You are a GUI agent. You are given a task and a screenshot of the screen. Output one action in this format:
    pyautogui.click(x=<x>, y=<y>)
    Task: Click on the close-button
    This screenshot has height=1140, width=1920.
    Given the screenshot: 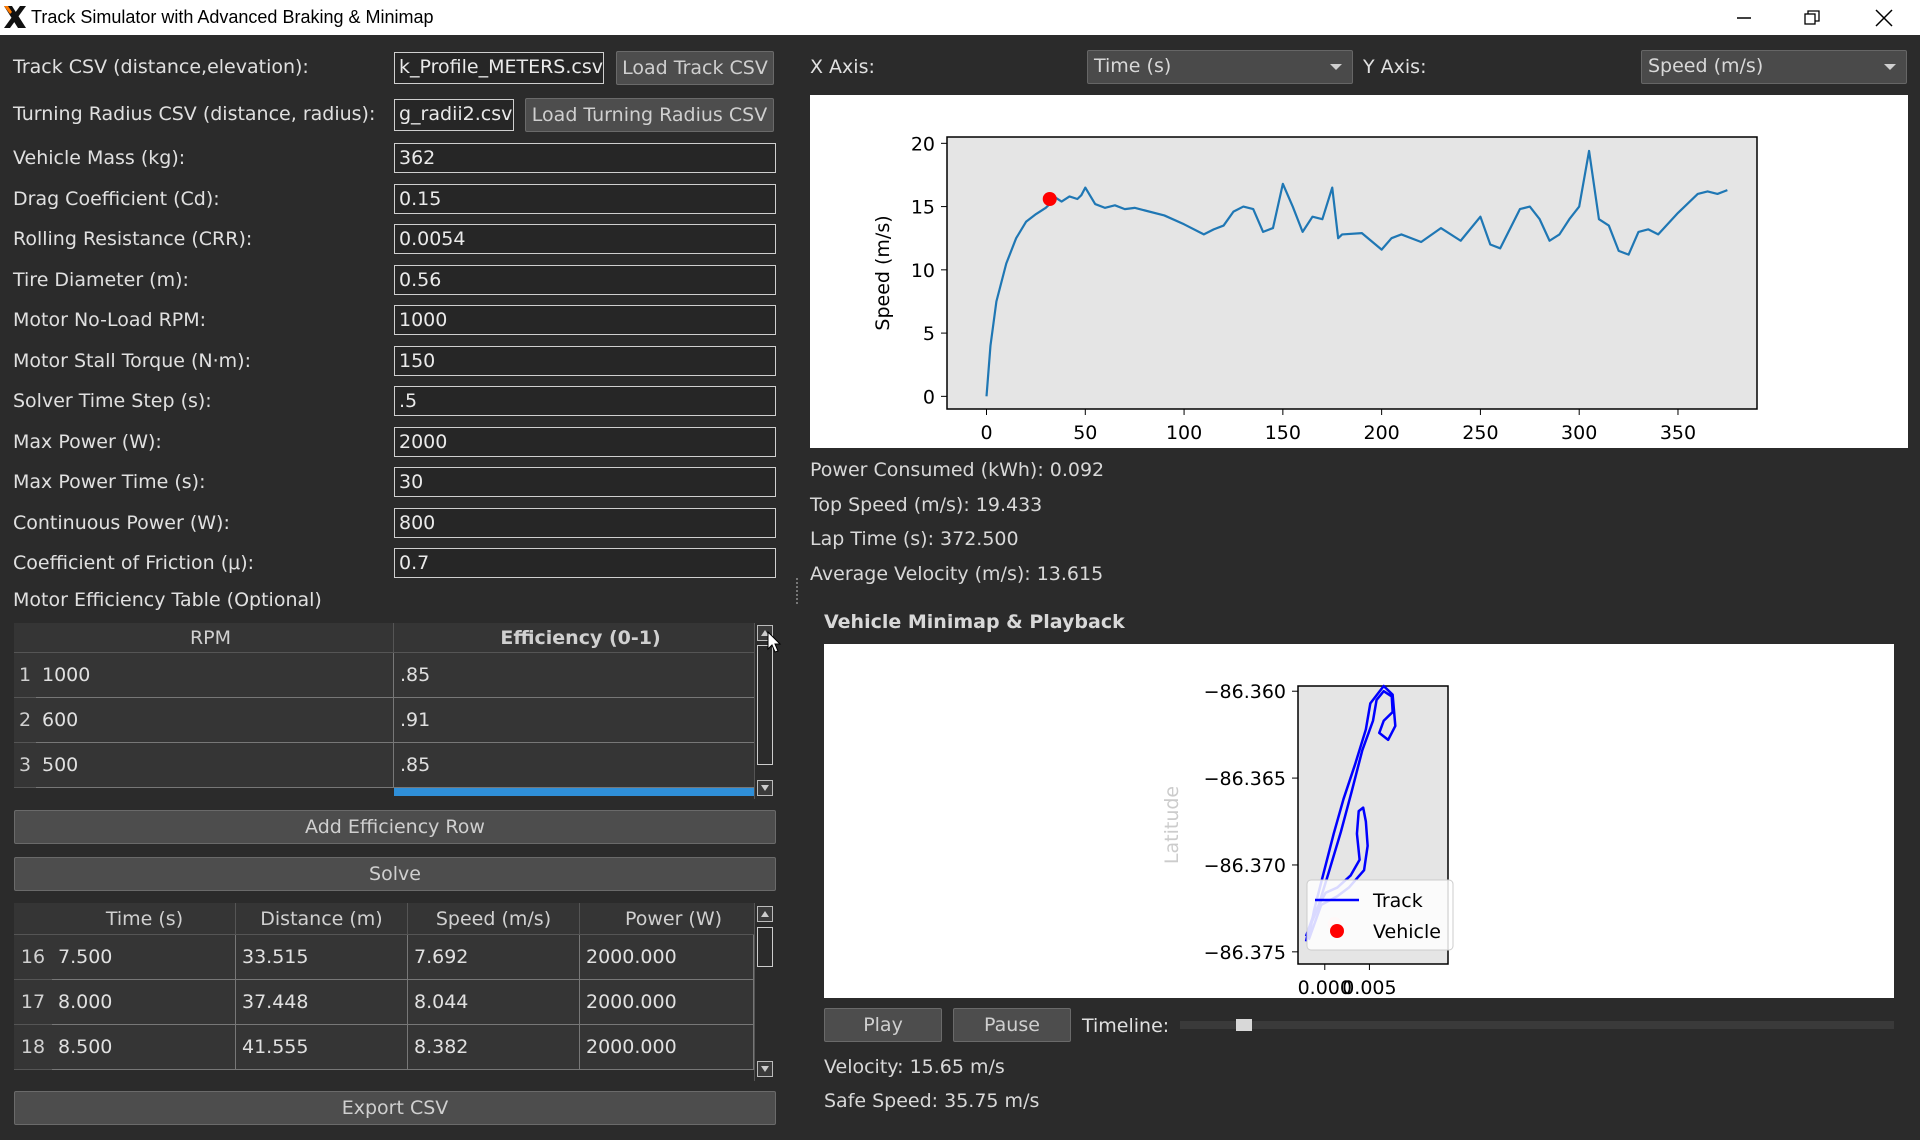 What is the action you would take?
    pyautogui.click(x=1884, y=17)
    